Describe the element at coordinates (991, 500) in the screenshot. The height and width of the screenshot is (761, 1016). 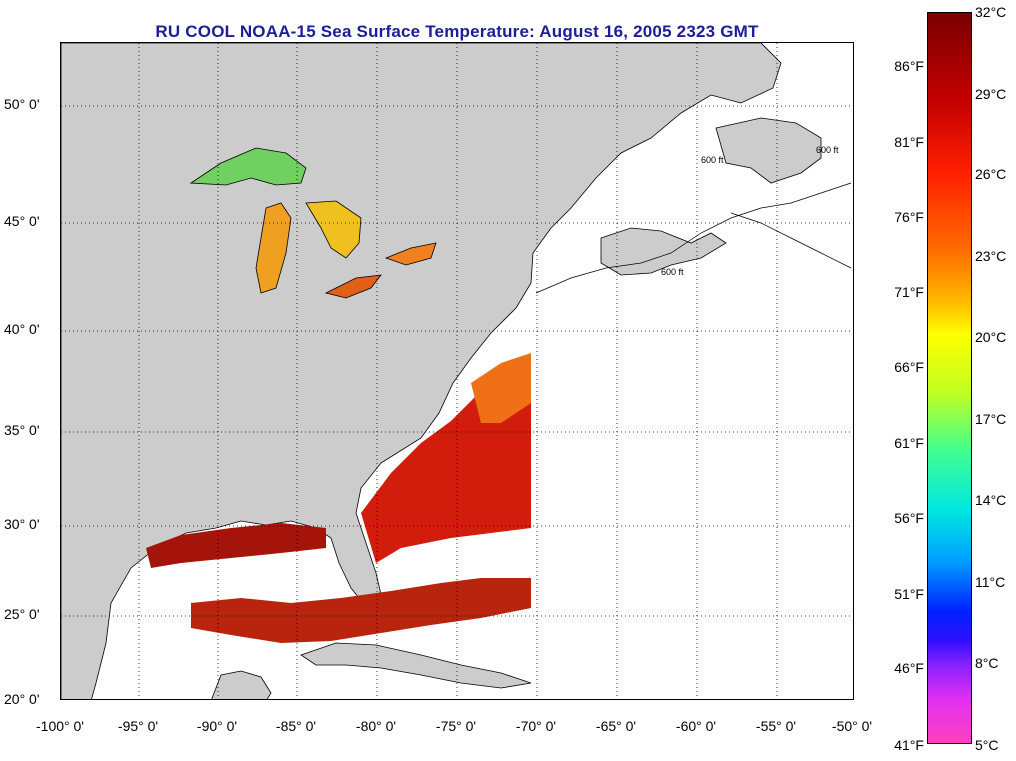
I see `celsius-label: 14°C` at that location.